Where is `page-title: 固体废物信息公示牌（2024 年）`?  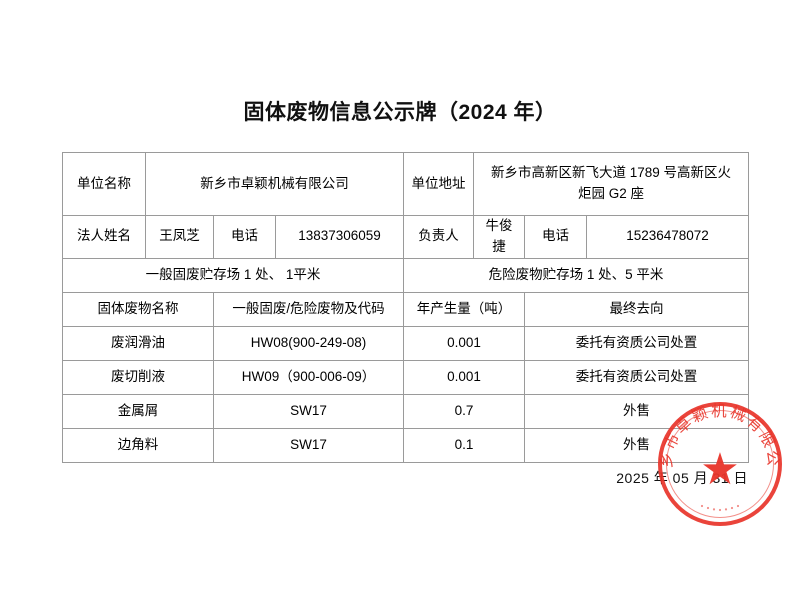
page-title: 固体废物信息公示牌（2024 年） is located at coordinates (400, 112).